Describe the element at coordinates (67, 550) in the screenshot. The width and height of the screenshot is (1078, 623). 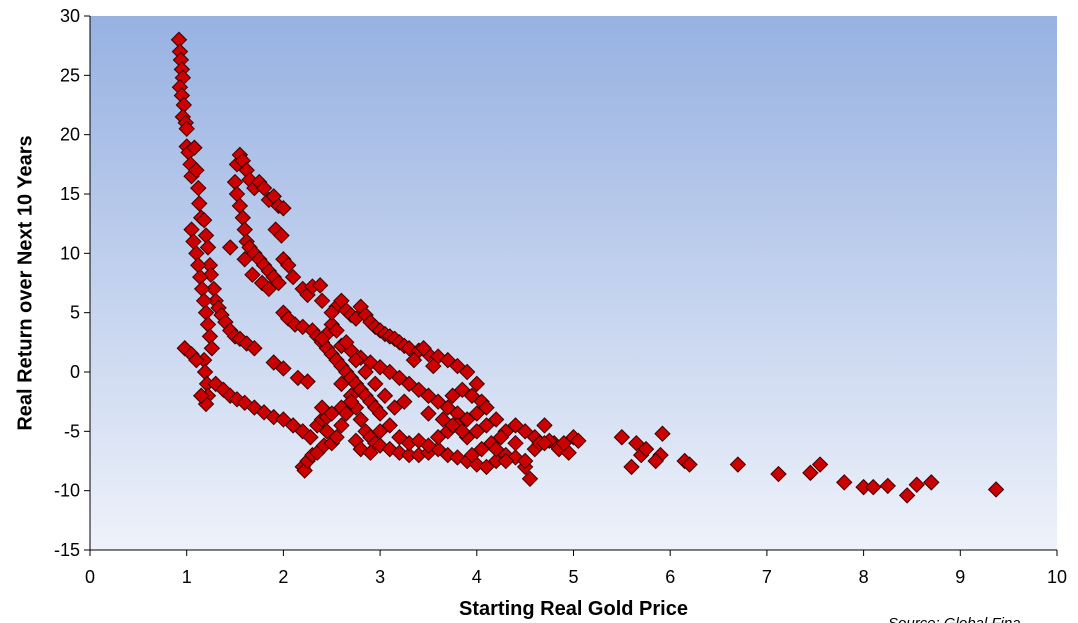
I see `y-tick-label: -15` at that location.